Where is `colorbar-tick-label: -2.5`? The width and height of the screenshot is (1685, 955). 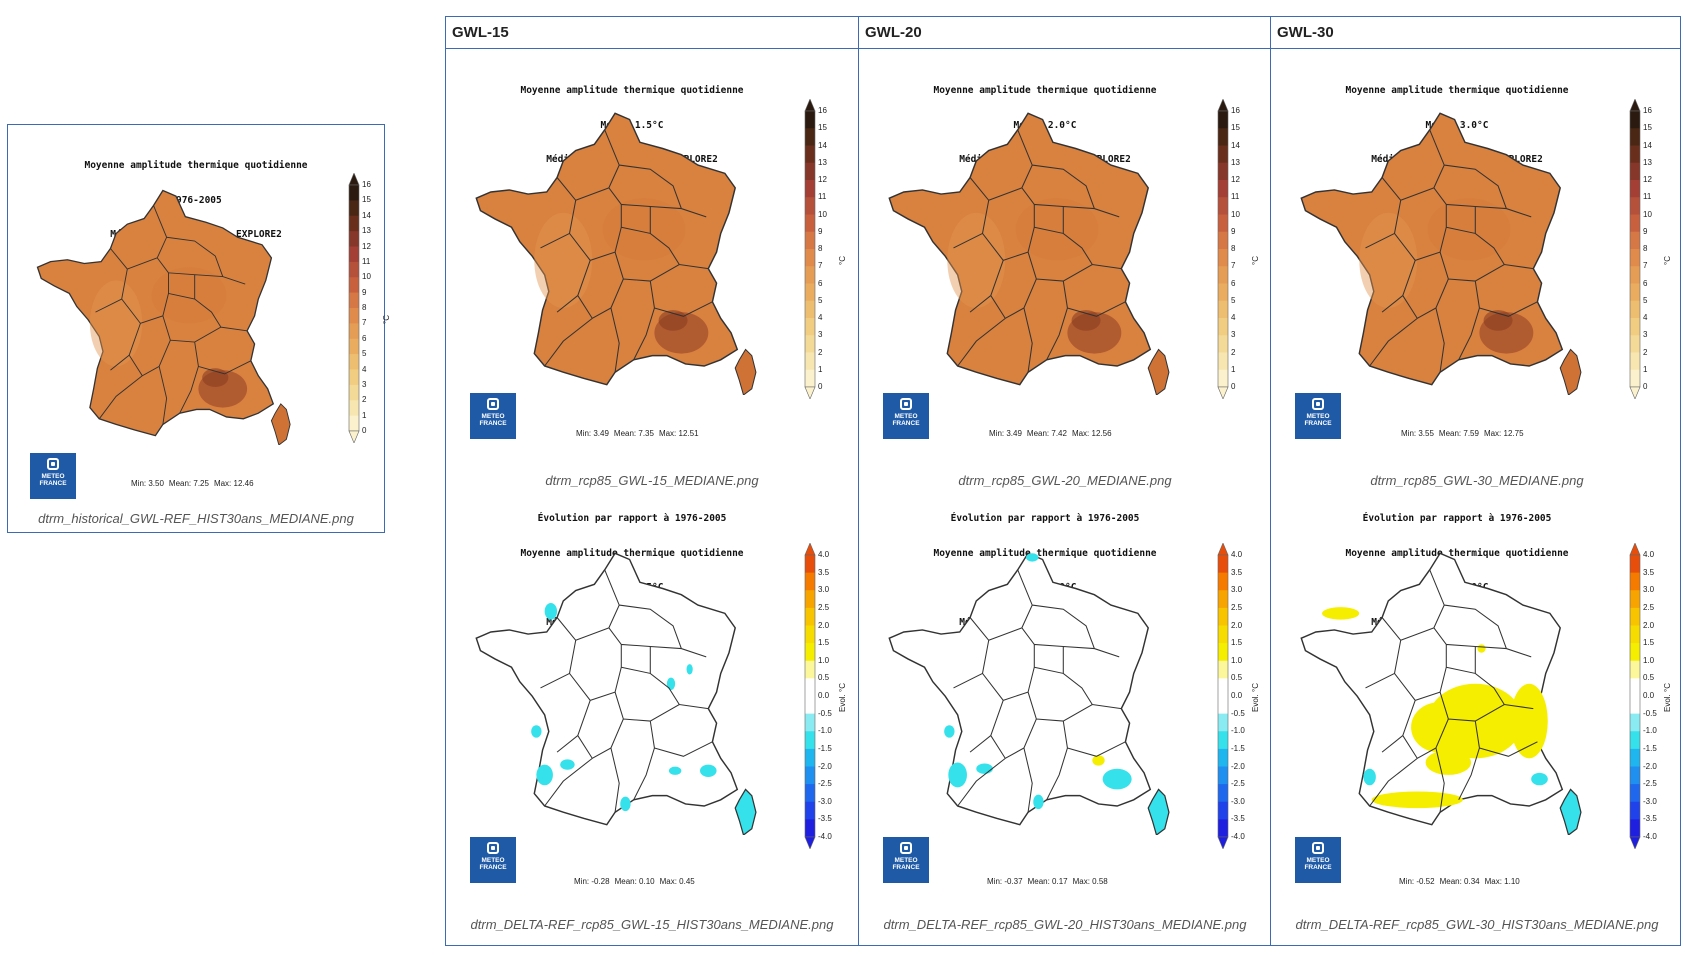 colorbar-tick-label: -2.5 is located at coordinates (1650, 784).